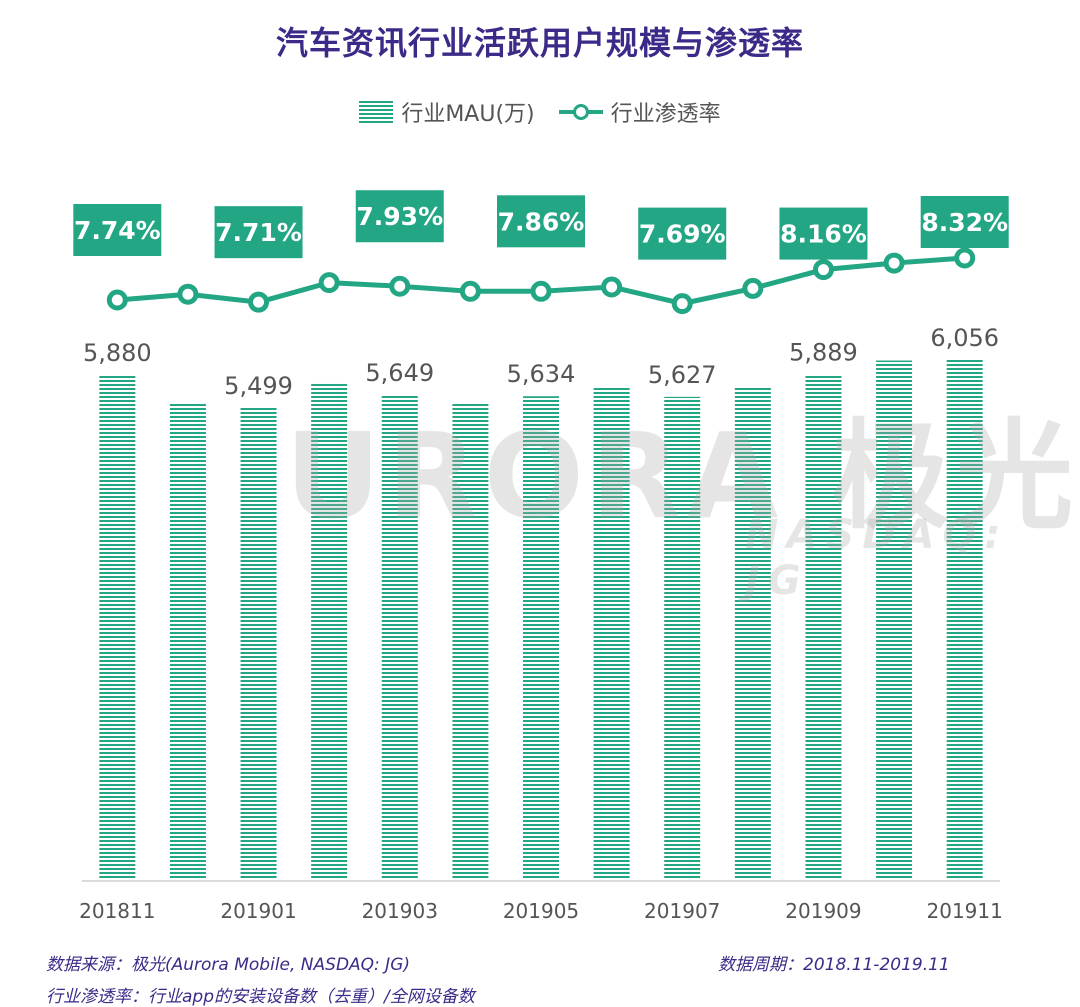  Describe the element at coordinates (258, 911) in the screenshot. I see `x-tick-label: 201901` at that location.